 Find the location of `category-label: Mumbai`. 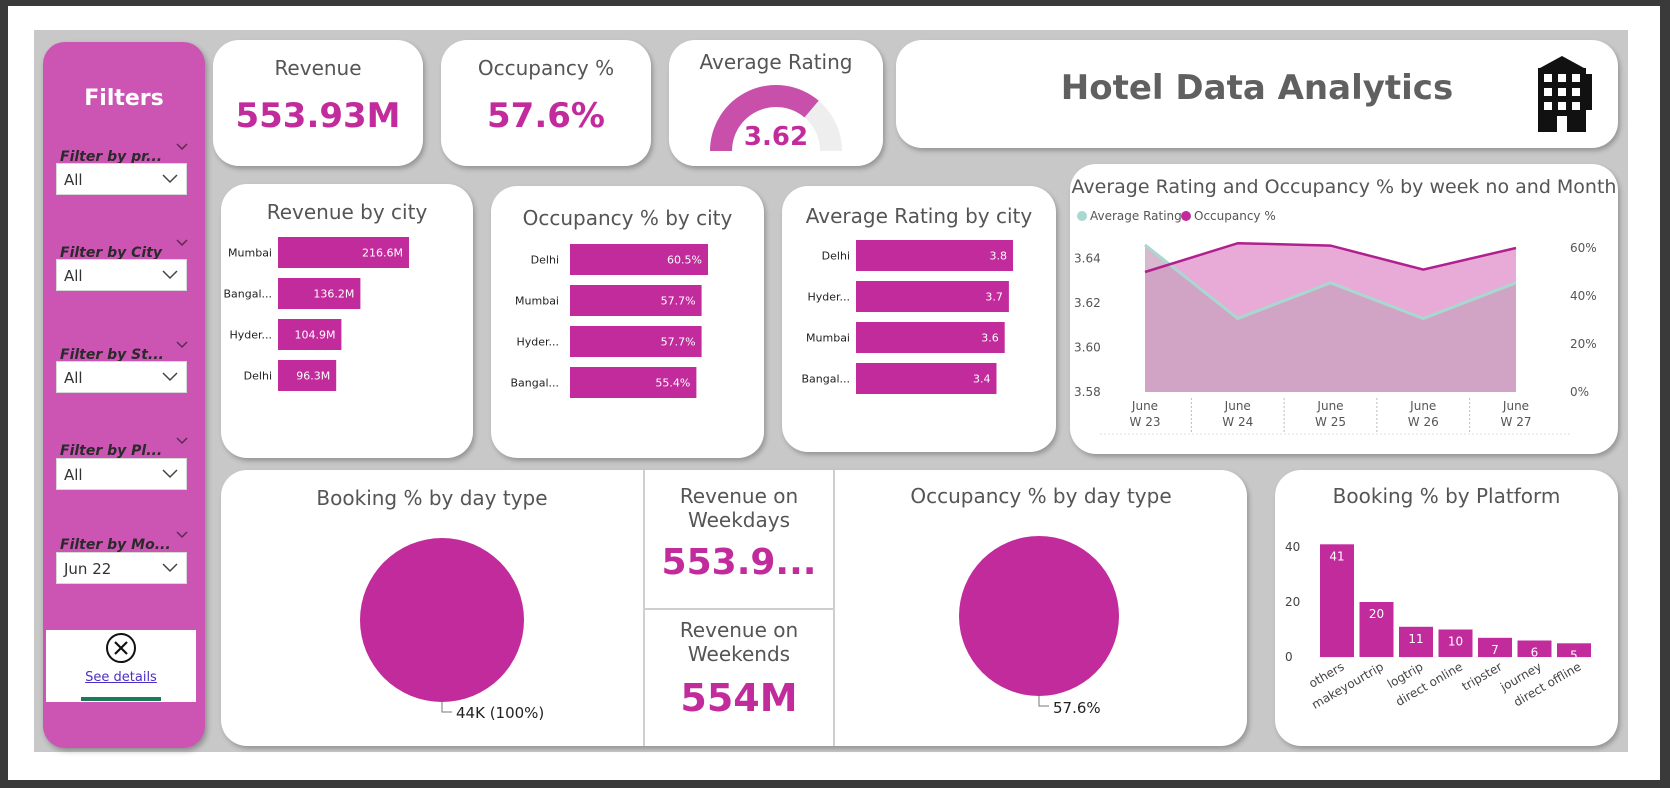

category-label: Mumbai is located at coordinates (828, 338).